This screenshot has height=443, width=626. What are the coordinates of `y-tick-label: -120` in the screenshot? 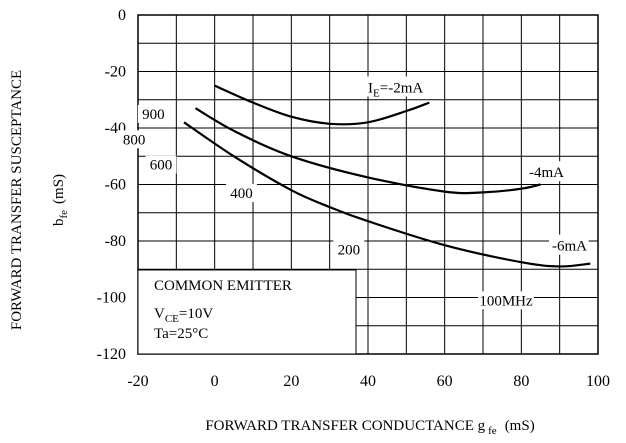 It's located at (111, 354).